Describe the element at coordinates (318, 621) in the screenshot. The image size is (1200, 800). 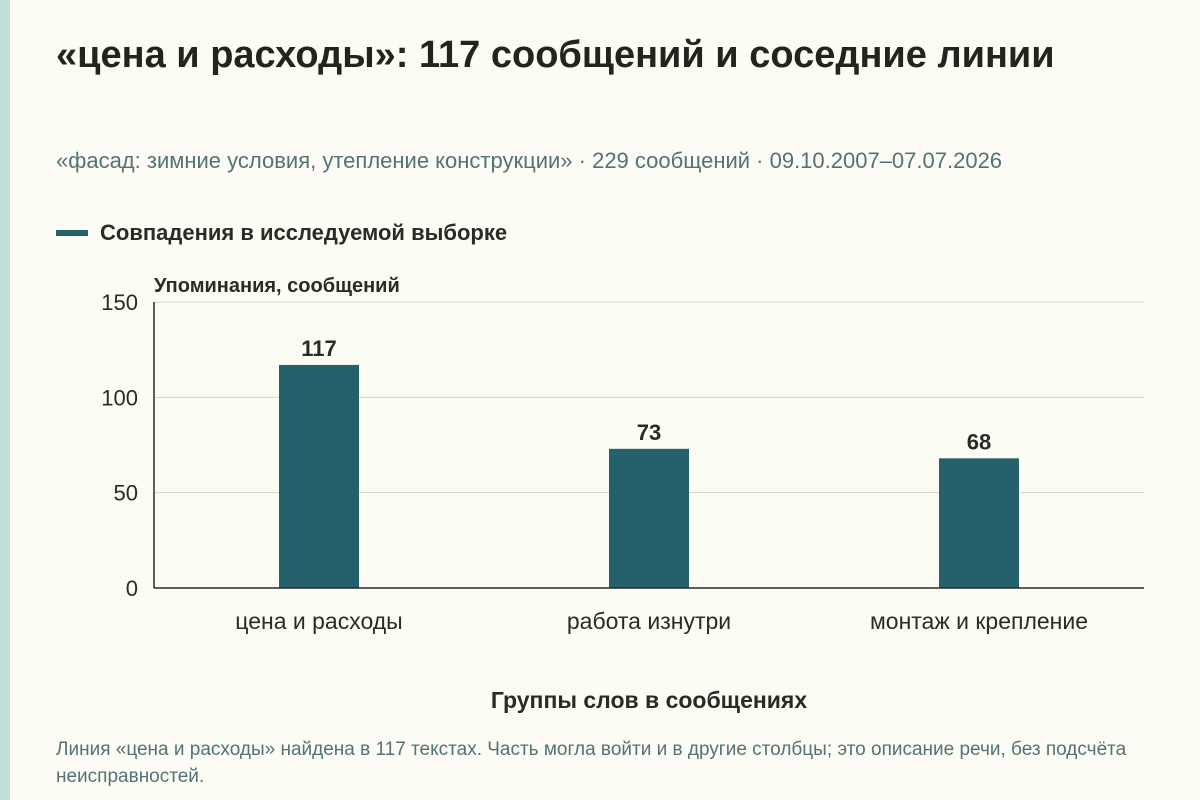
I see `x-tick-label: цена и расходы` at that location.